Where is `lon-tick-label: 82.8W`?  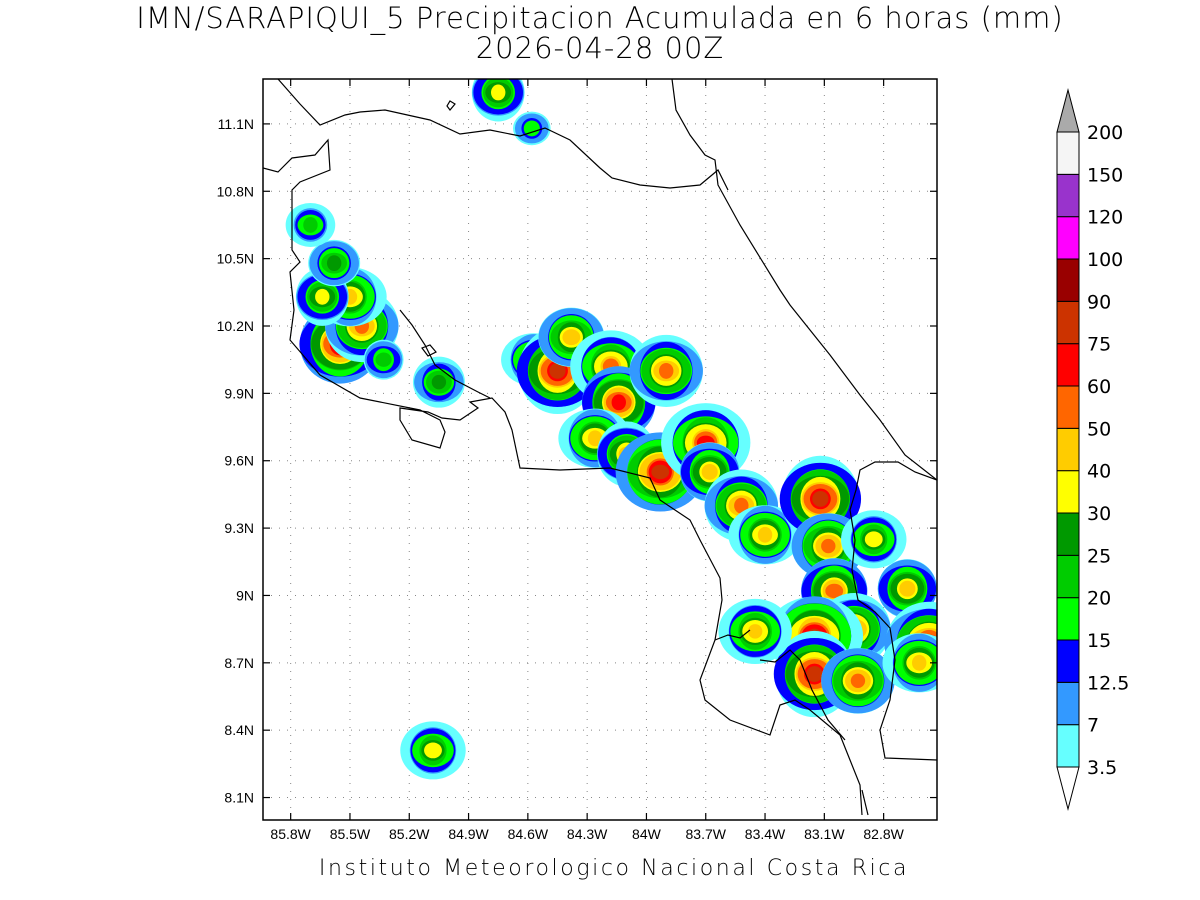 lon-tick-label: 82.8W is located at coordinates (883, 834).